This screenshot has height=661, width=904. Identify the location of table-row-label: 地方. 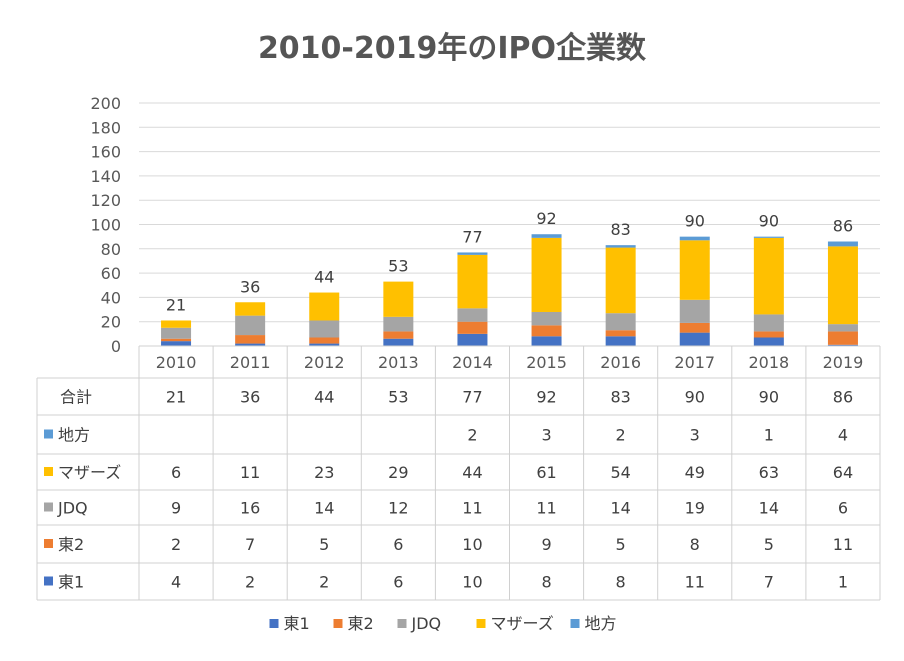
(74, 435).